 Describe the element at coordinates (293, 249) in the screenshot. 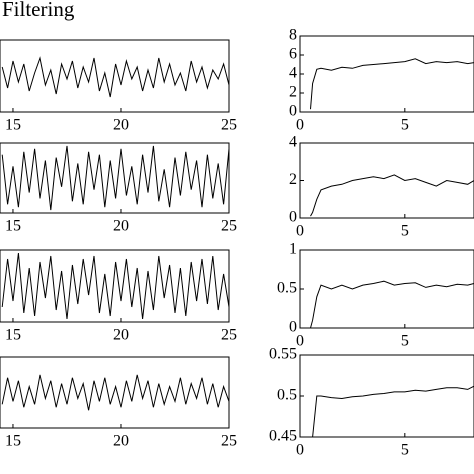

I see `y-tick-label: 1` at that location.